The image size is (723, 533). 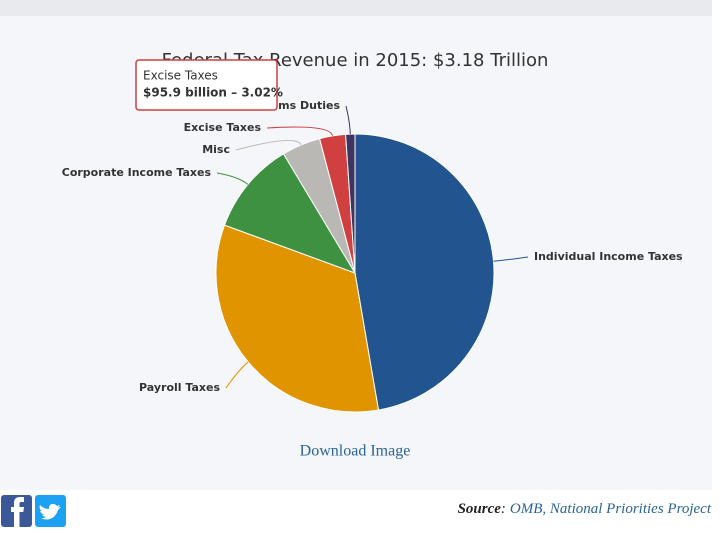 I want to click on twitter-icon, so click(x=50, y=511).